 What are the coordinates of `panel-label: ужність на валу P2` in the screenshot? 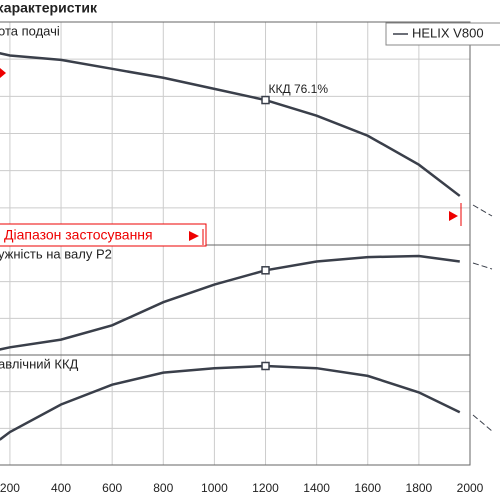 It's located at (56, 253).